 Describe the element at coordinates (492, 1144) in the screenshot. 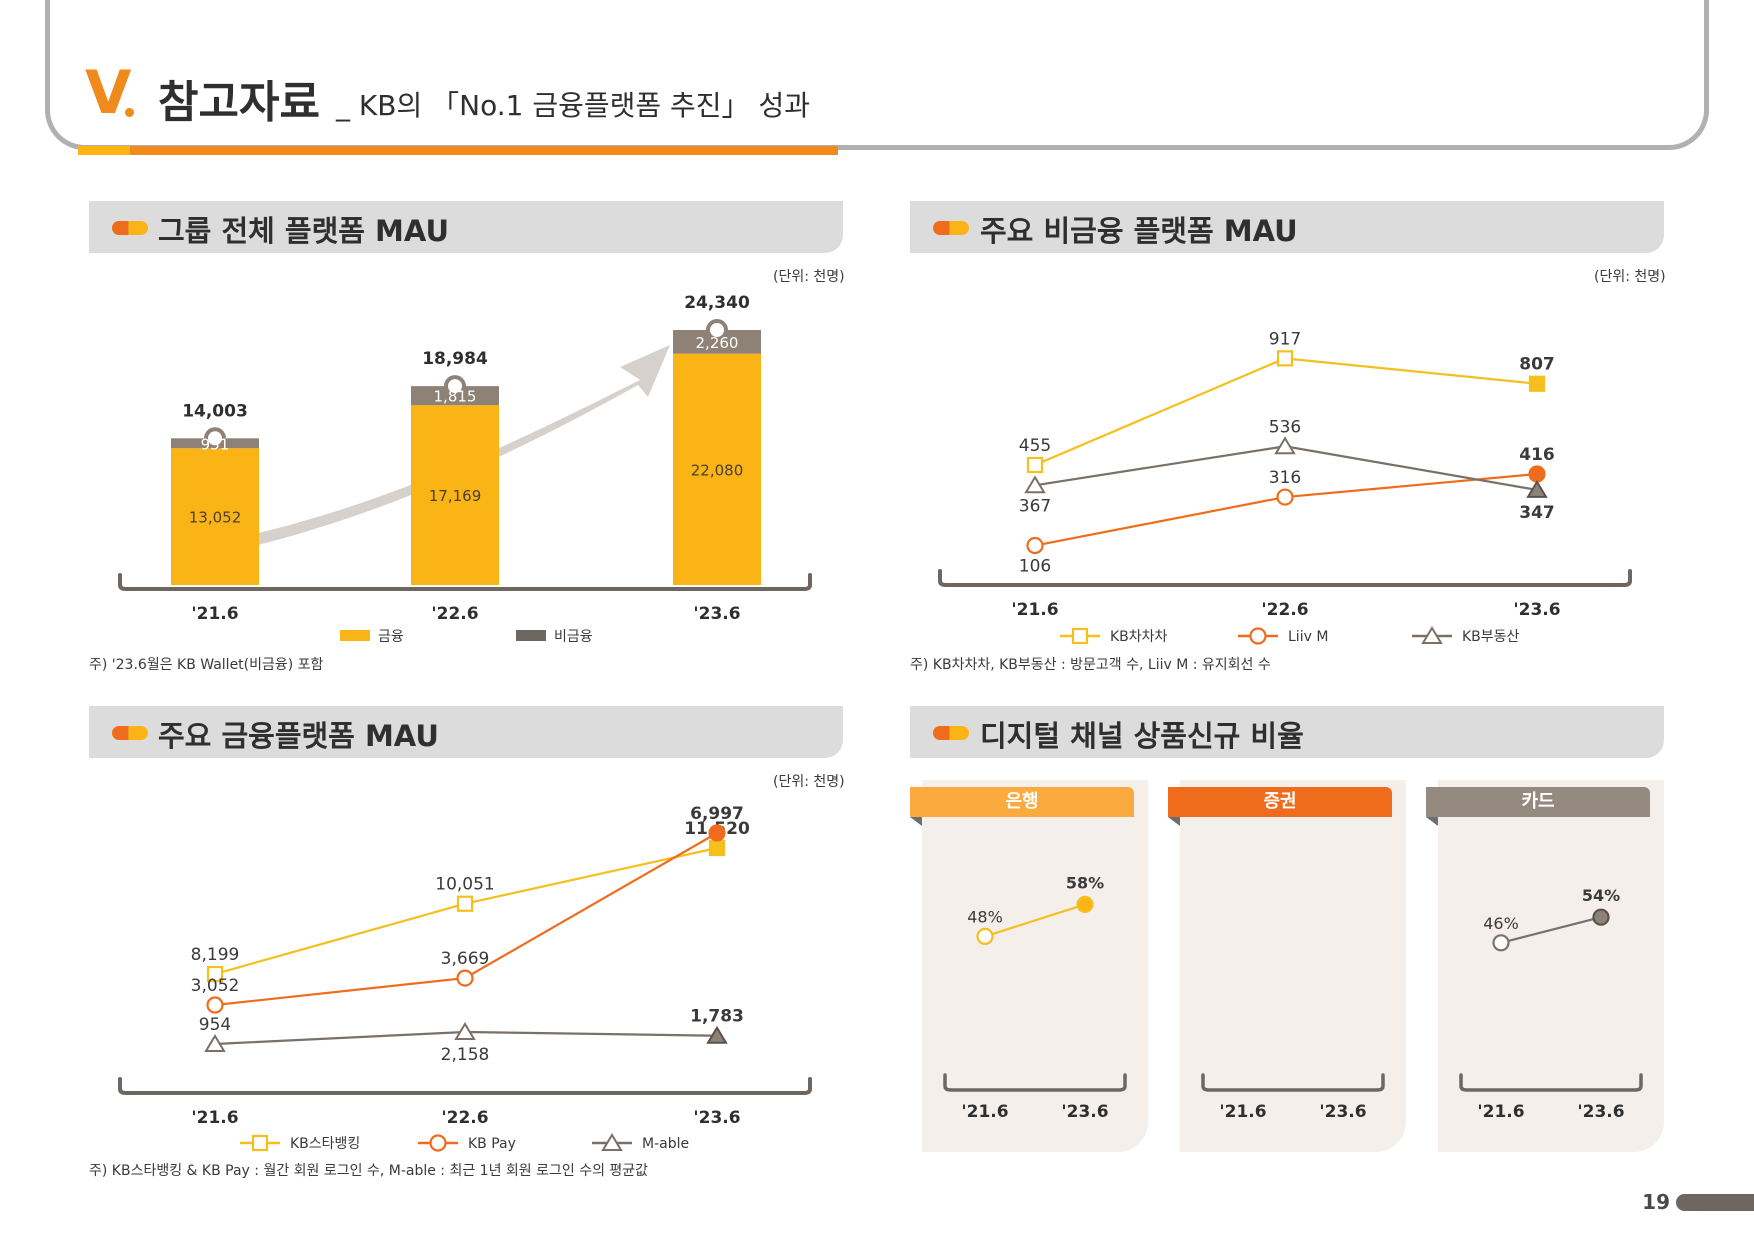

I see `legend-label: KB Pay` at that location.